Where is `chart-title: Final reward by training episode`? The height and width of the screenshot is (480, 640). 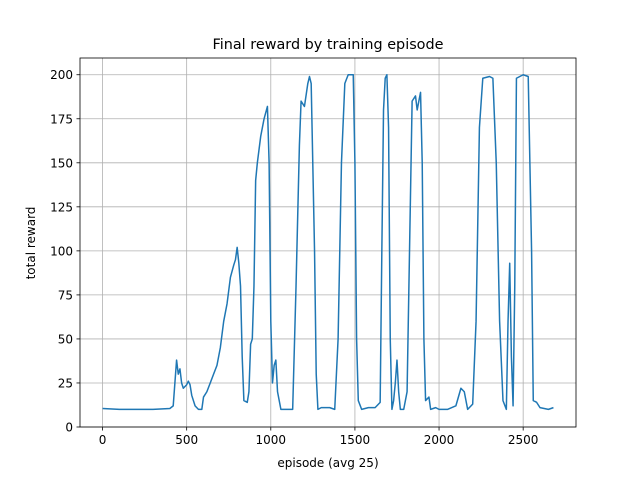 chart-title: Final reward by training episode is located at coordinates (328, 45).